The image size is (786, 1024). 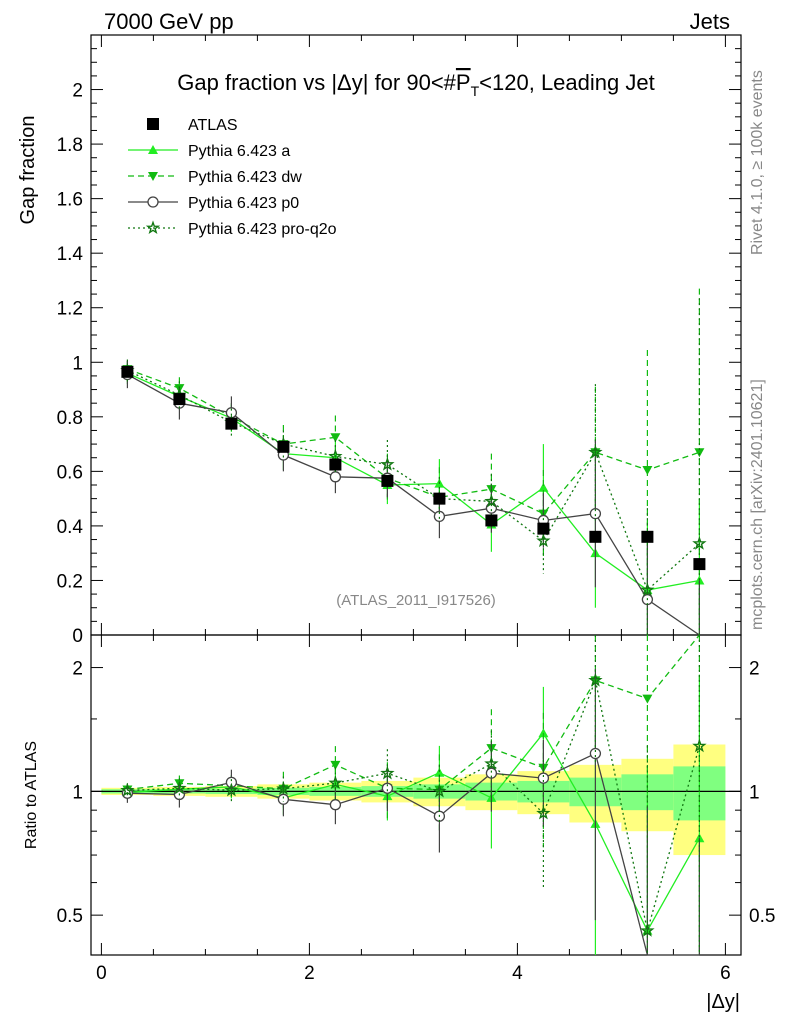 I want to click on x-tick-label: 0, so click(x=101, y=973).